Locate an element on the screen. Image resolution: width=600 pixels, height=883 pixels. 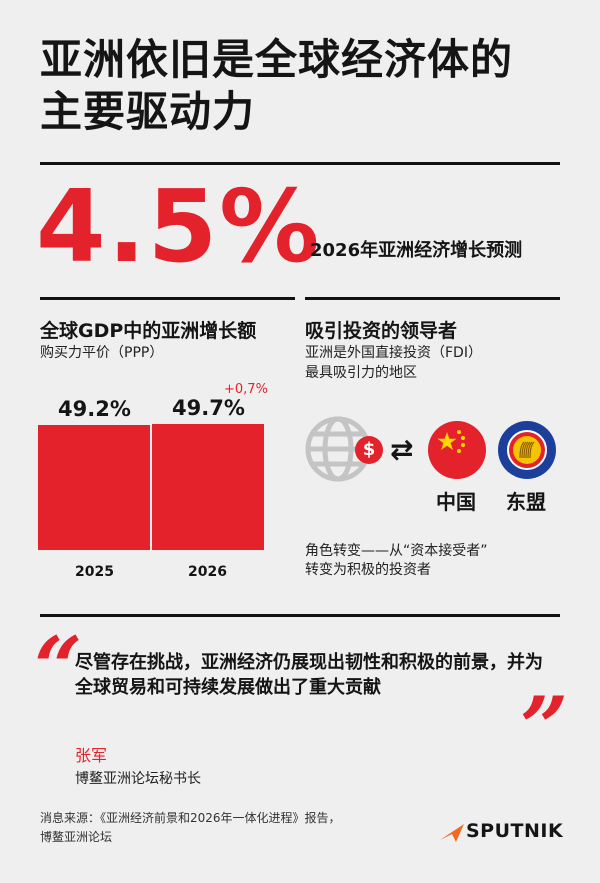
bar-2026 is located at coordinates (208, 487).